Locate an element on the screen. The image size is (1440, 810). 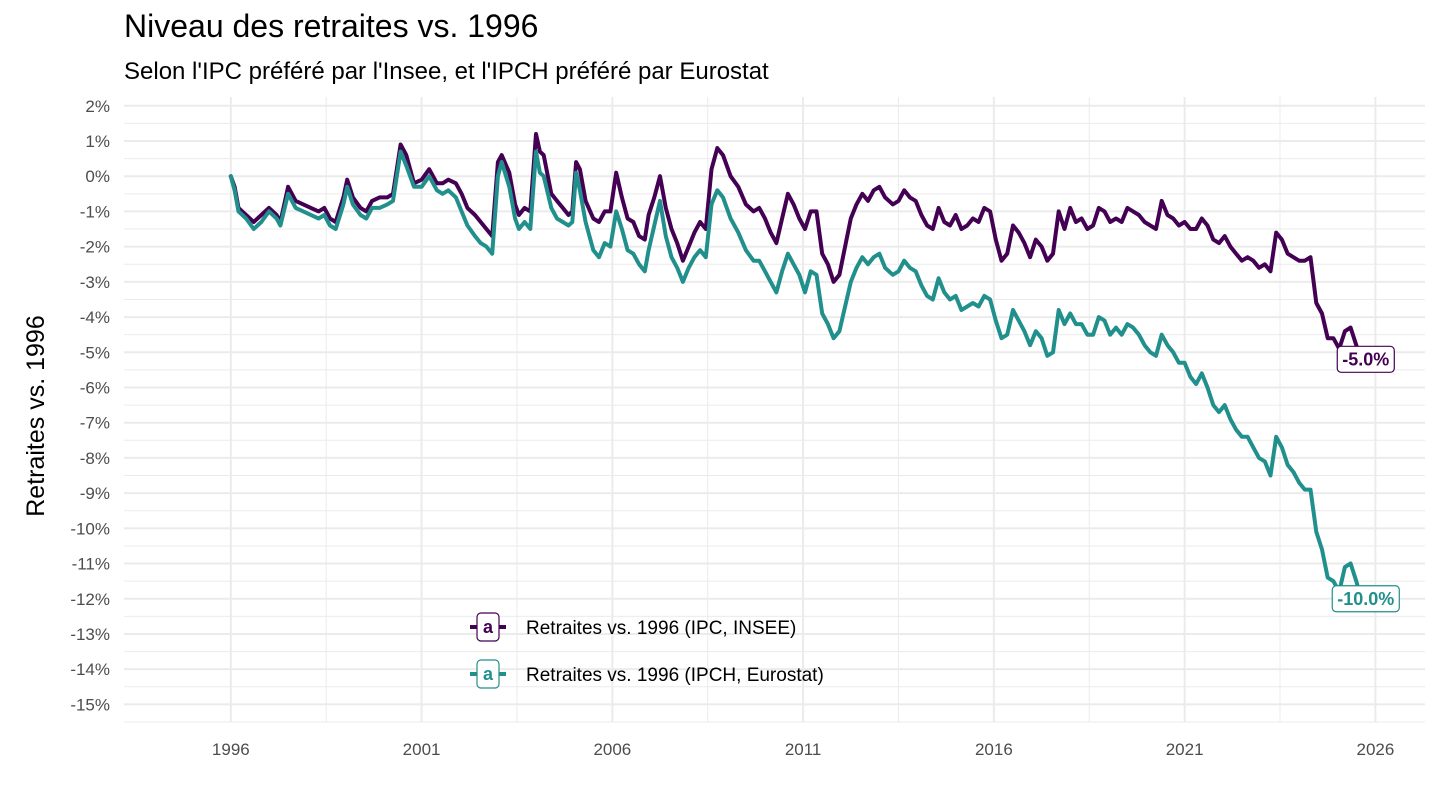
y-tick-label: -14% is located at coordinates (90, 669).